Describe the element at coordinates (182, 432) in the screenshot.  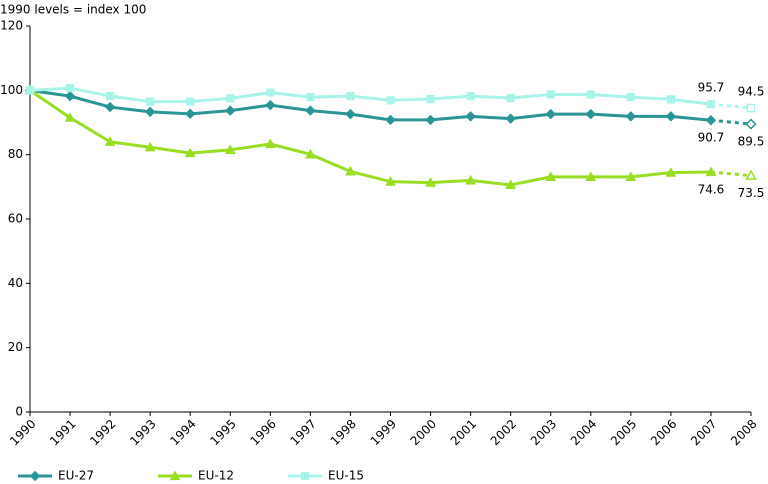
I see `x-tick-label: 1994` at that location.